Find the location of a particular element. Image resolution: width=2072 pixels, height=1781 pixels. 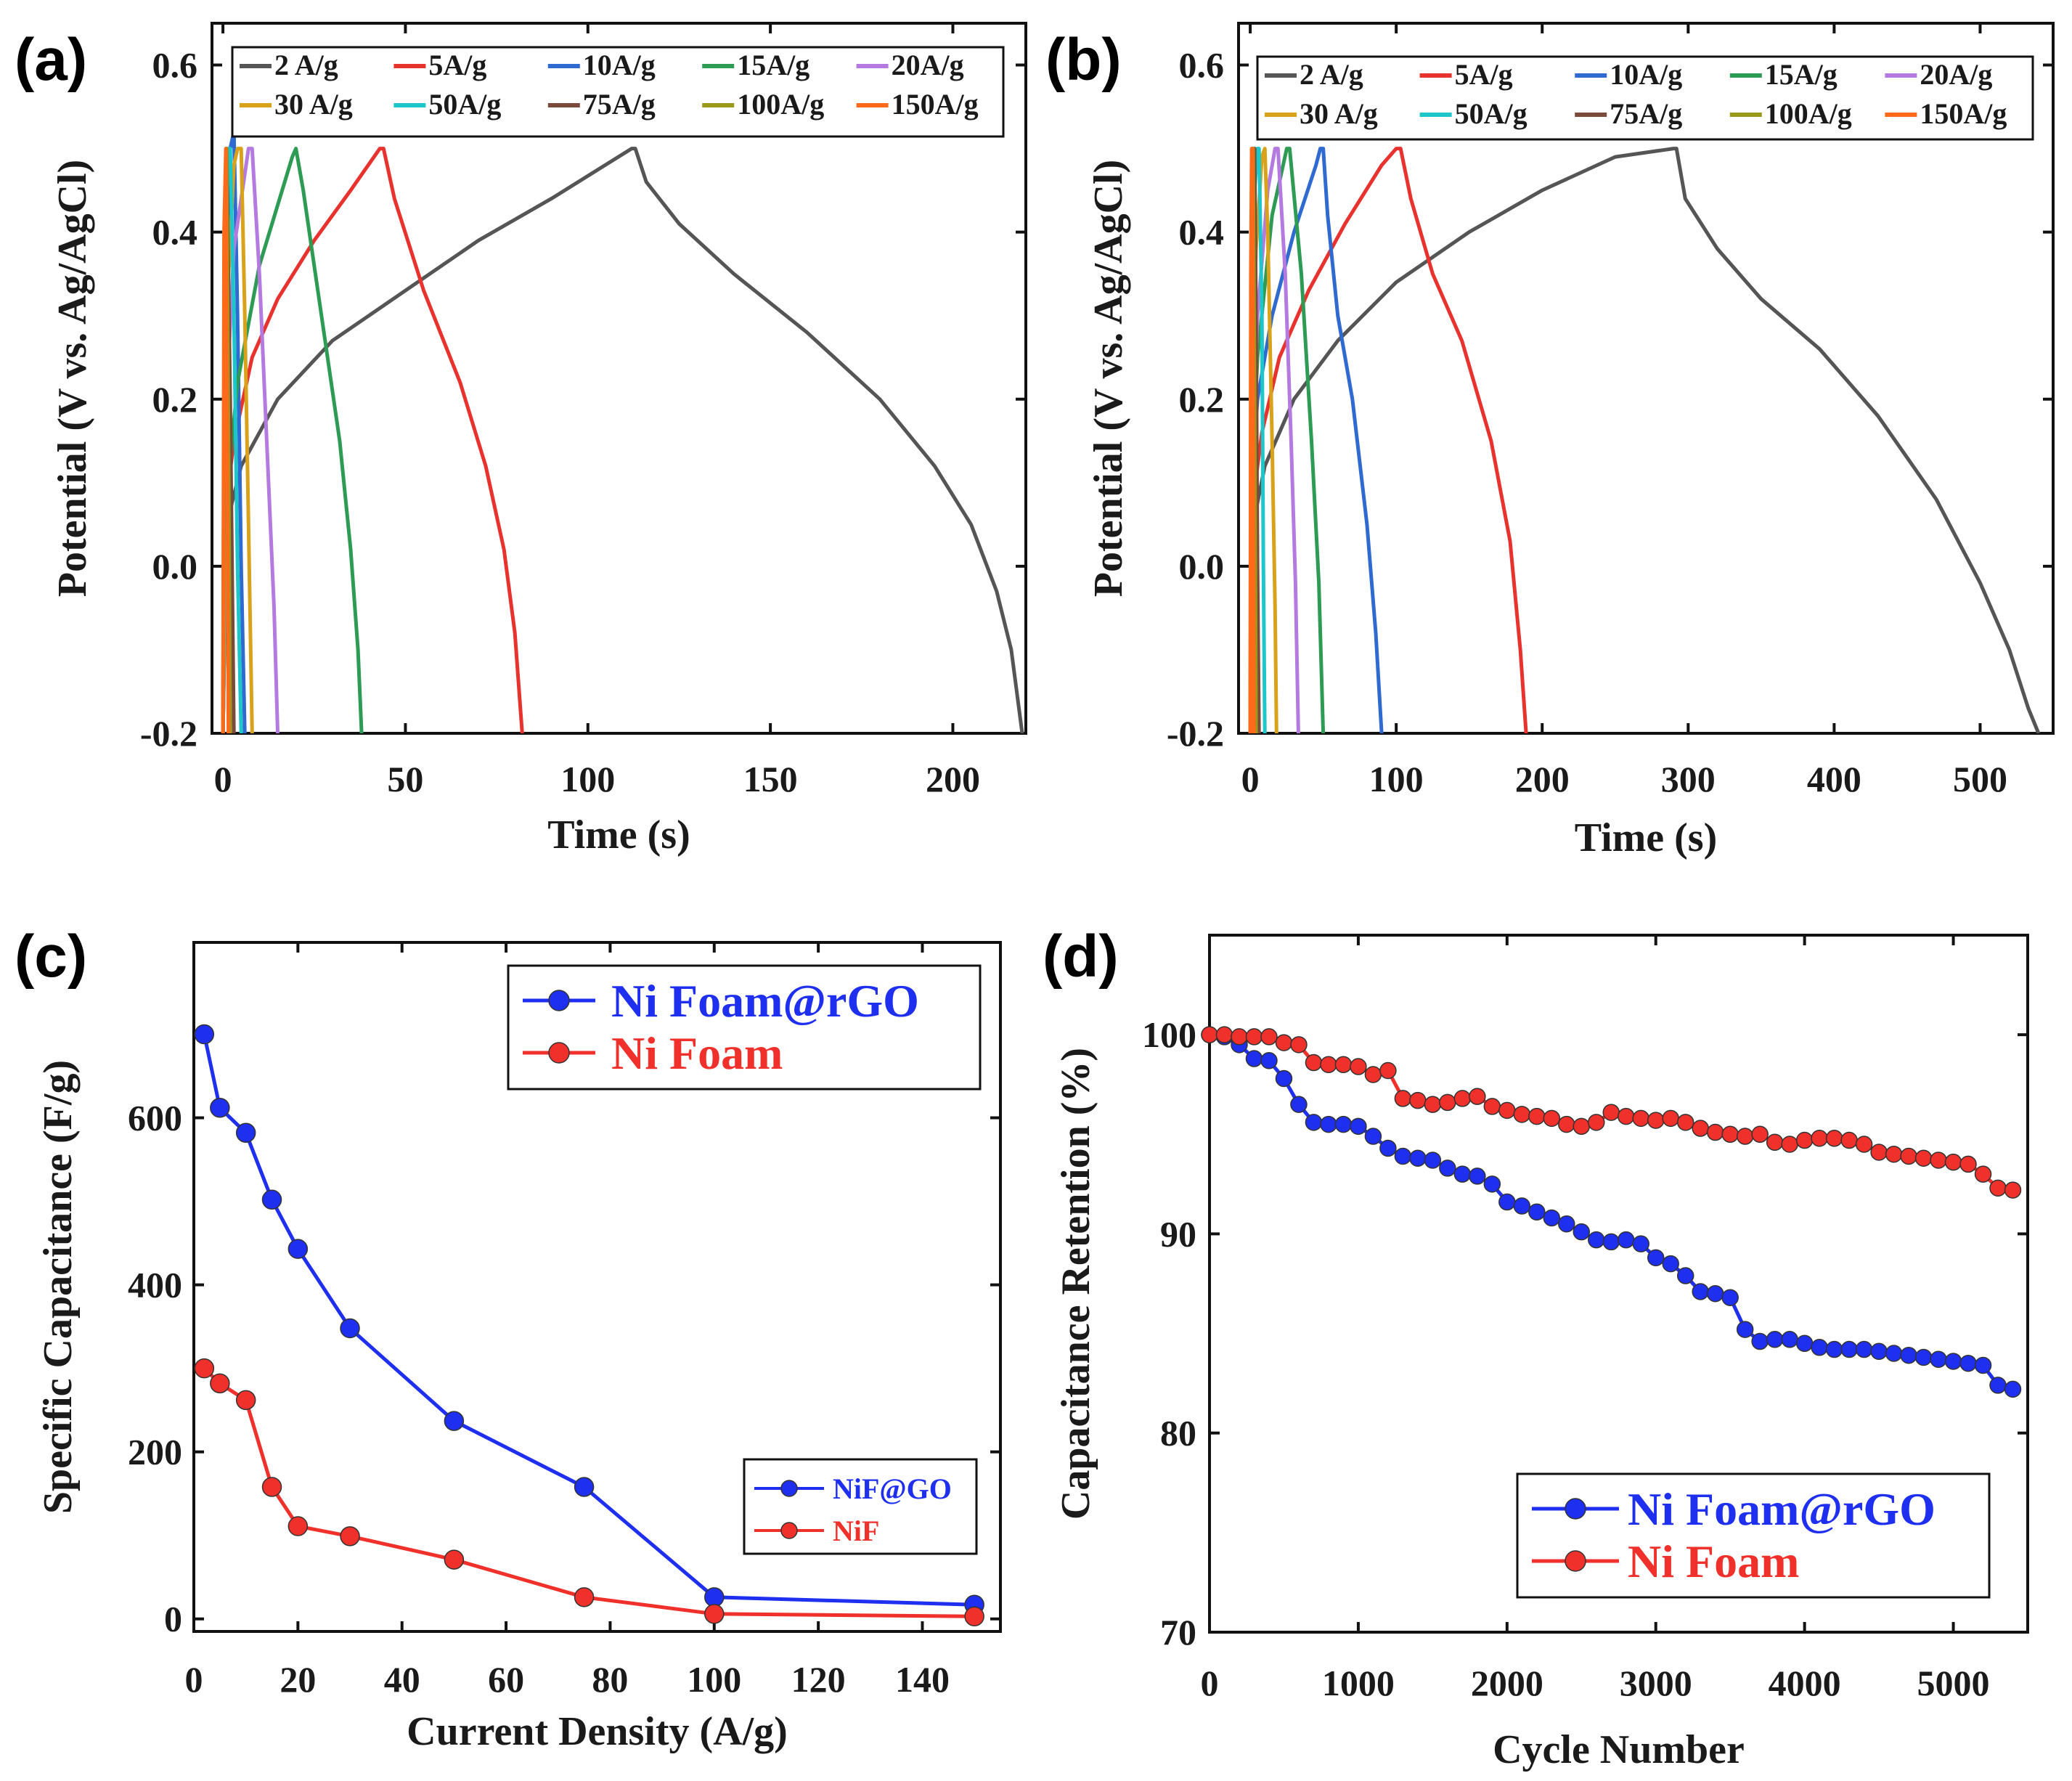

x-tick-label: 300 is located at coordinates (1688, 779).